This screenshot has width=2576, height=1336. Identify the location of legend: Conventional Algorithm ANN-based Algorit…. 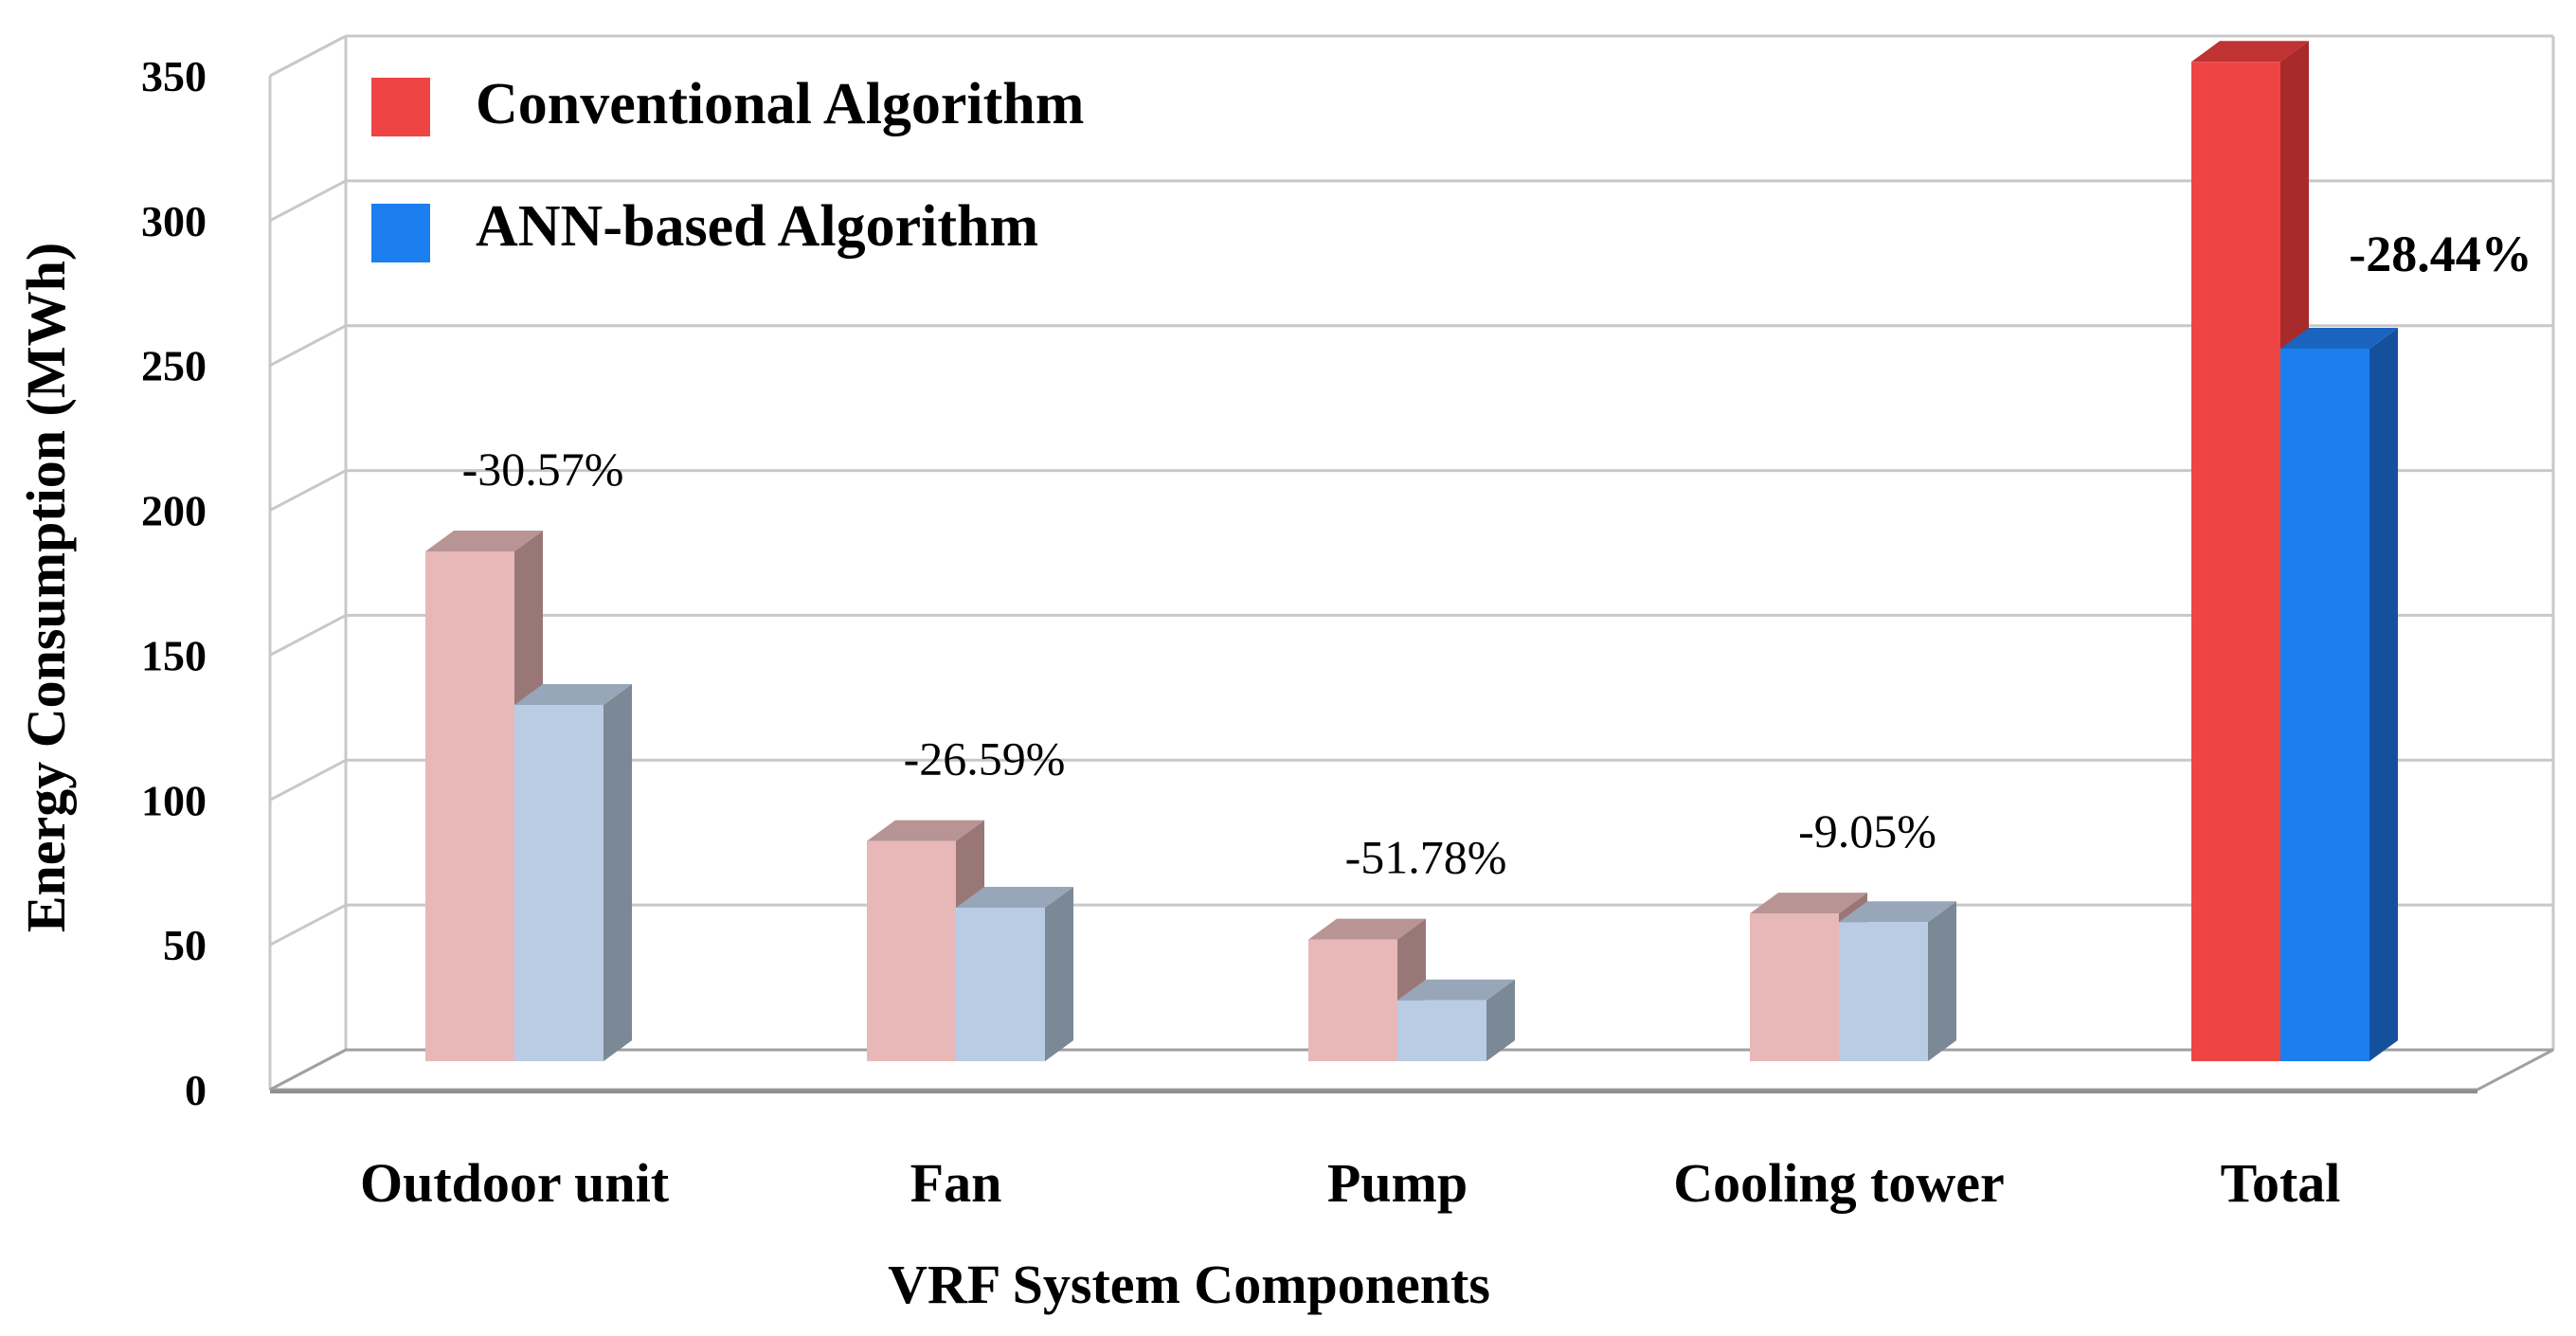
(727, 167).